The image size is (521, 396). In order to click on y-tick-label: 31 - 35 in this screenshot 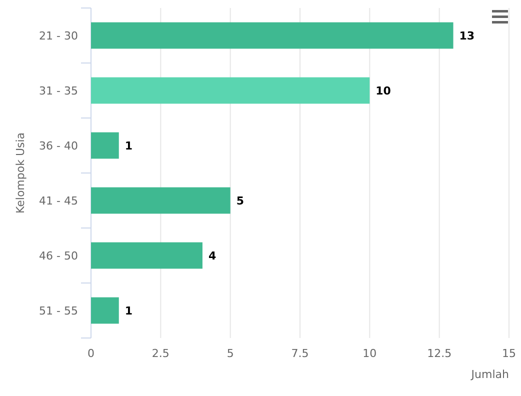, I will do `click(58, 91)`.